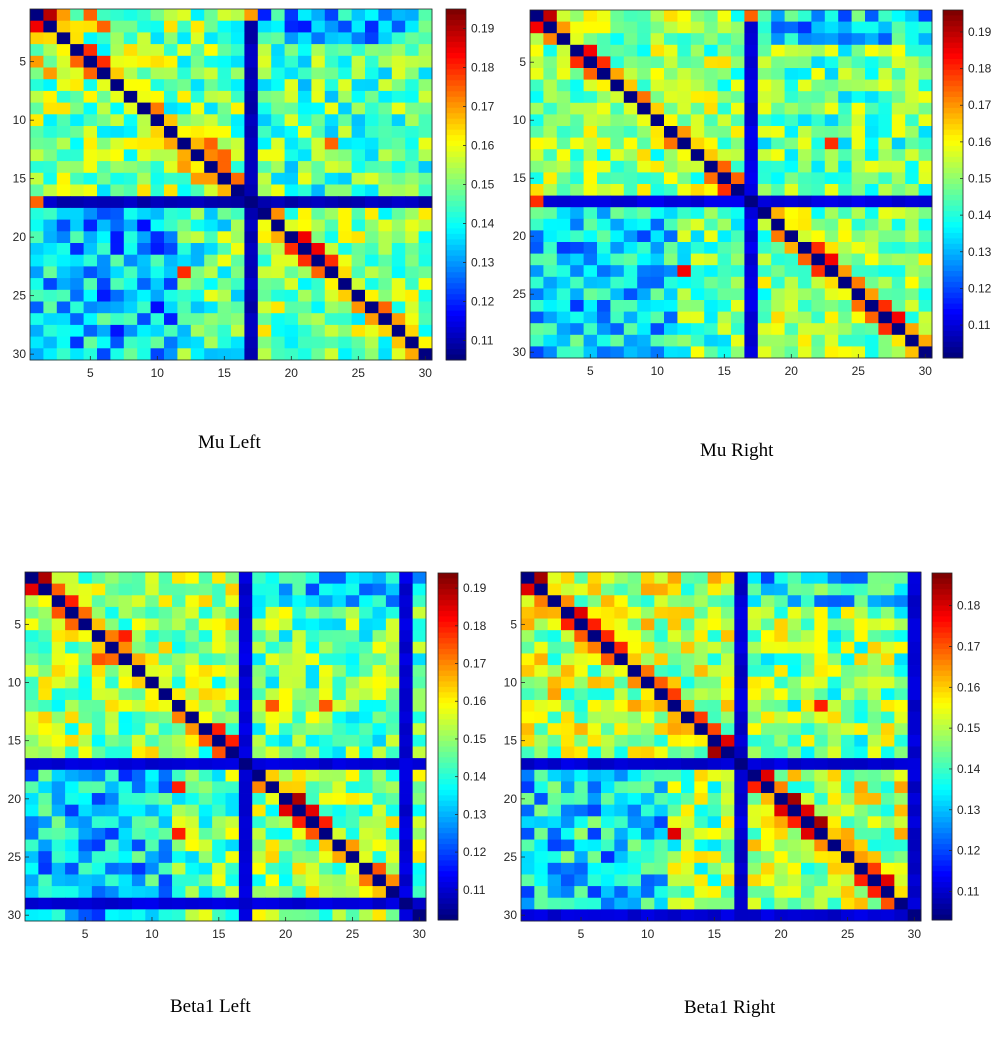 The width and height of the screenshot is (1000, 1056). What do you see at coordinates (520, 352) in the screenshot?
I see `y-tick-label: 30` at bounding box center [520, 352].